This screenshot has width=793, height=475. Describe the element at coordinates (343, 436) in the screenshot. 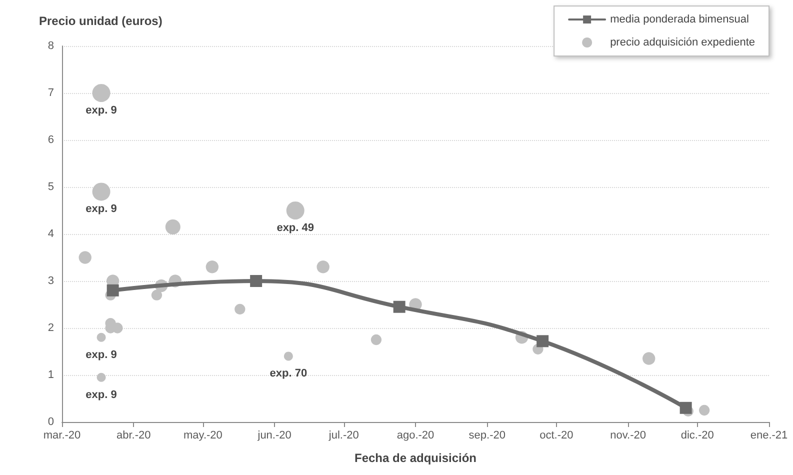

I see `x-tick-label: jul.-20` at that location.